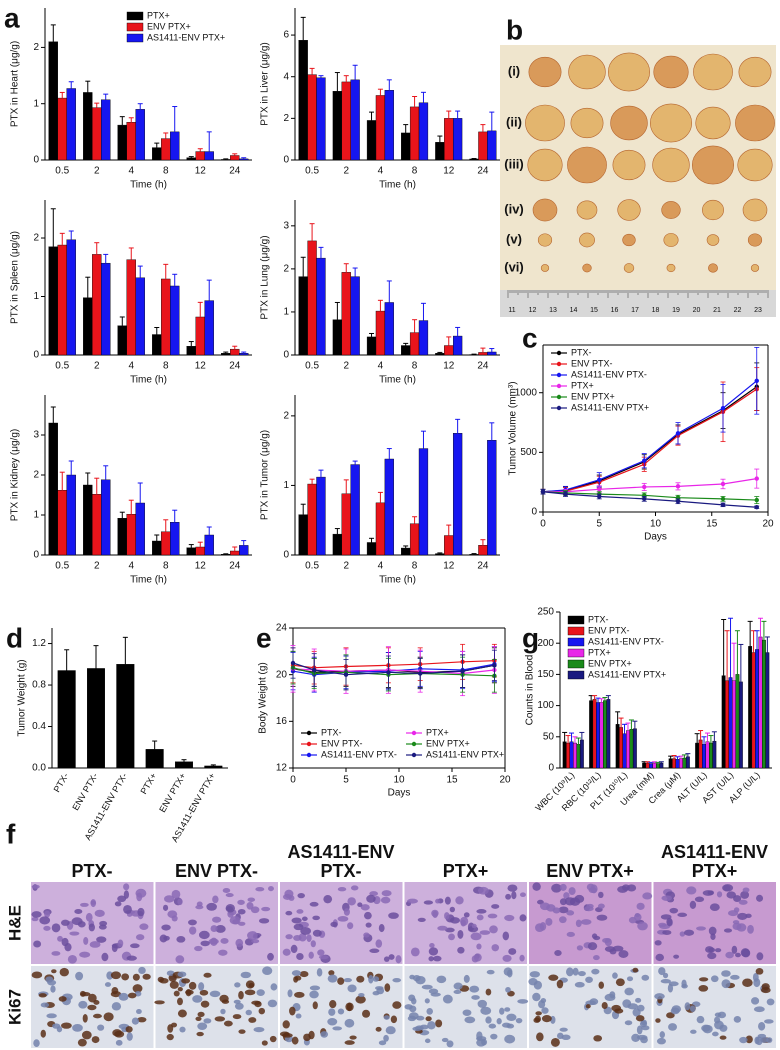  Describe the element at coordinates (576, 675) in the screenshot. I see `legend-swatch` at that location.